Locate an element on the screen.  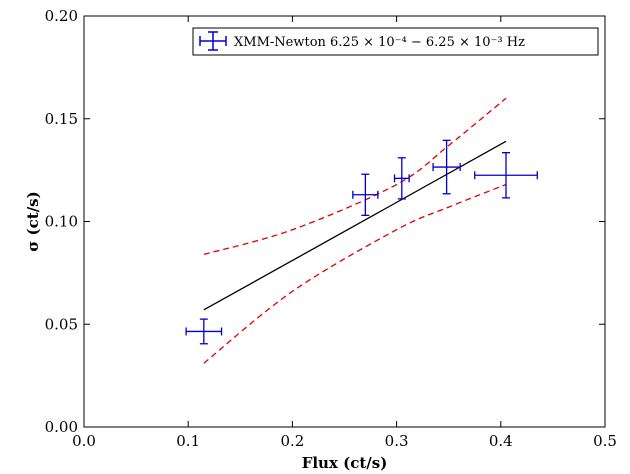
y-axis-label: σ (ct/s) is located at coordinates (33, 221).